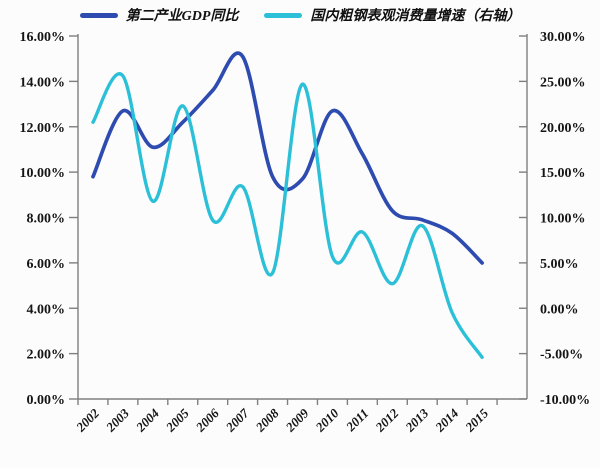 Image resolution: width=600 pixels, height=468 pixels. Describe the element at coordinates (387, 420) in the screenshot. I see `x-axis-label: 2012` at that location.